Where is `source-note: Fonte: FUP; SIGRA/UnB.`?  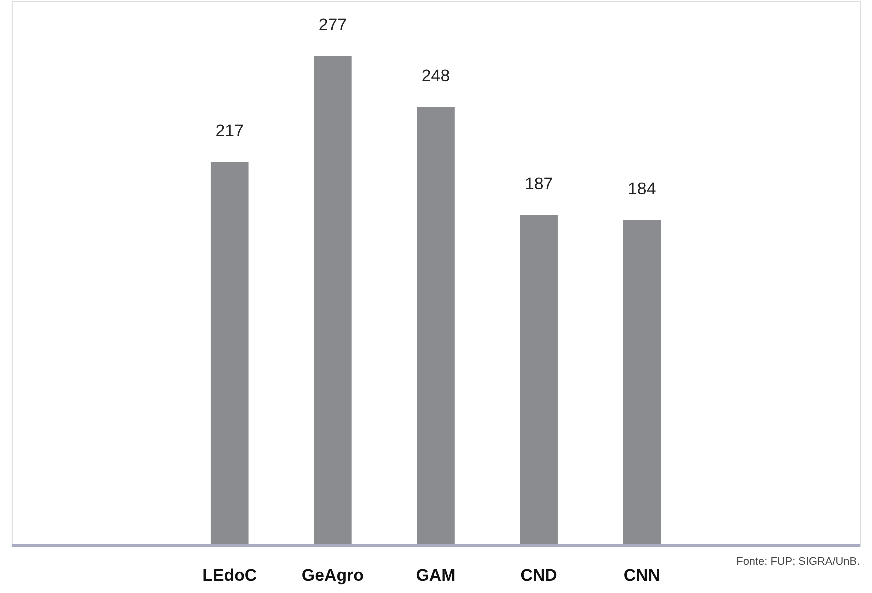
source-note: Fonte: FUP; SIGRA/UnB. is located at coordinates (798, 562).